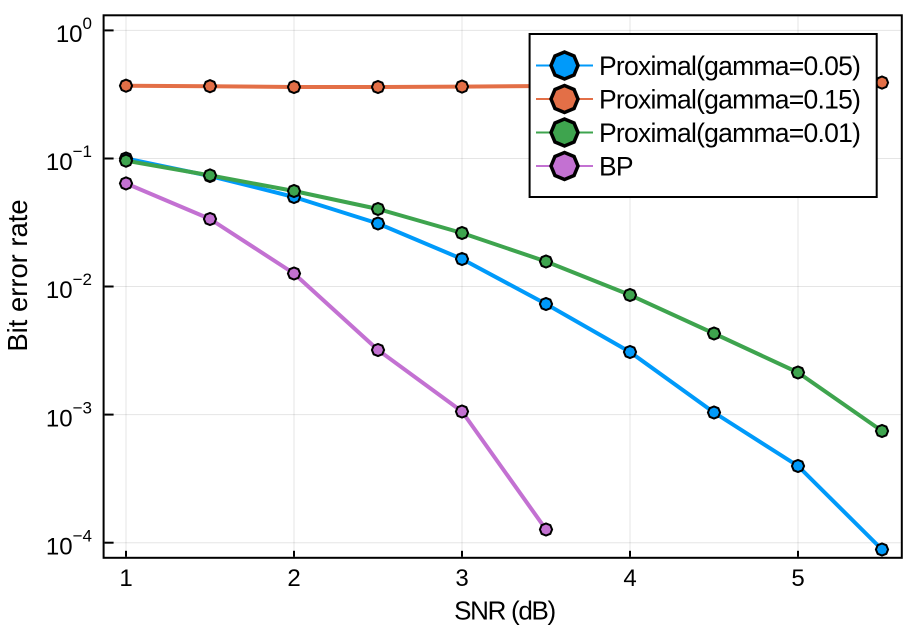 The width and height of the screenshot is (917, 632). Describe the element at coordinates (729, 100) in the screenshot. I see `svg-text: Proximal(gamma=0.15)` at that location.